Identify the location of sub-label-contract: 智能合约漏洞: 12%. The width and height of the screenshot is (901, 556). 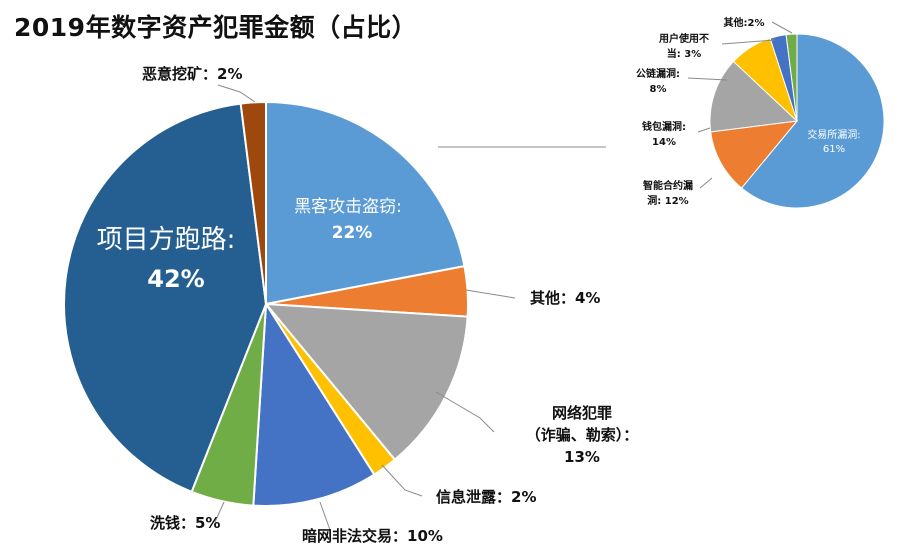
(668, 193).